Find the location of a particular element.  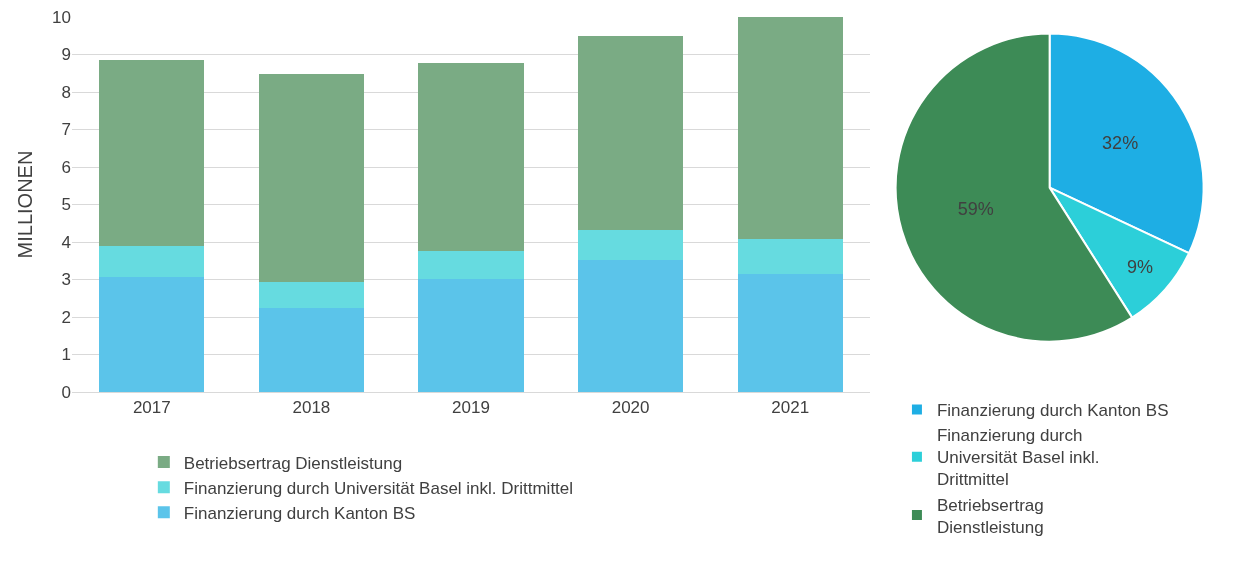

x-tick-label: 2017 is located at coordinates (151, 408).